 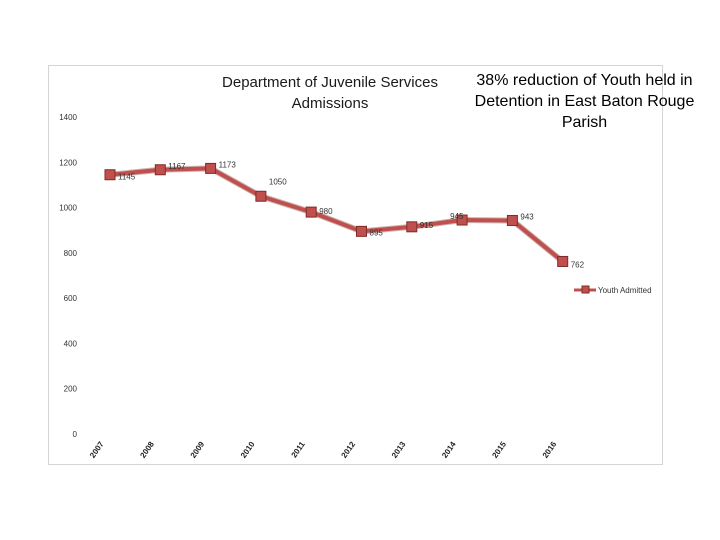 I want to click on y-tick-label: 400, so click(x=71, y=343).